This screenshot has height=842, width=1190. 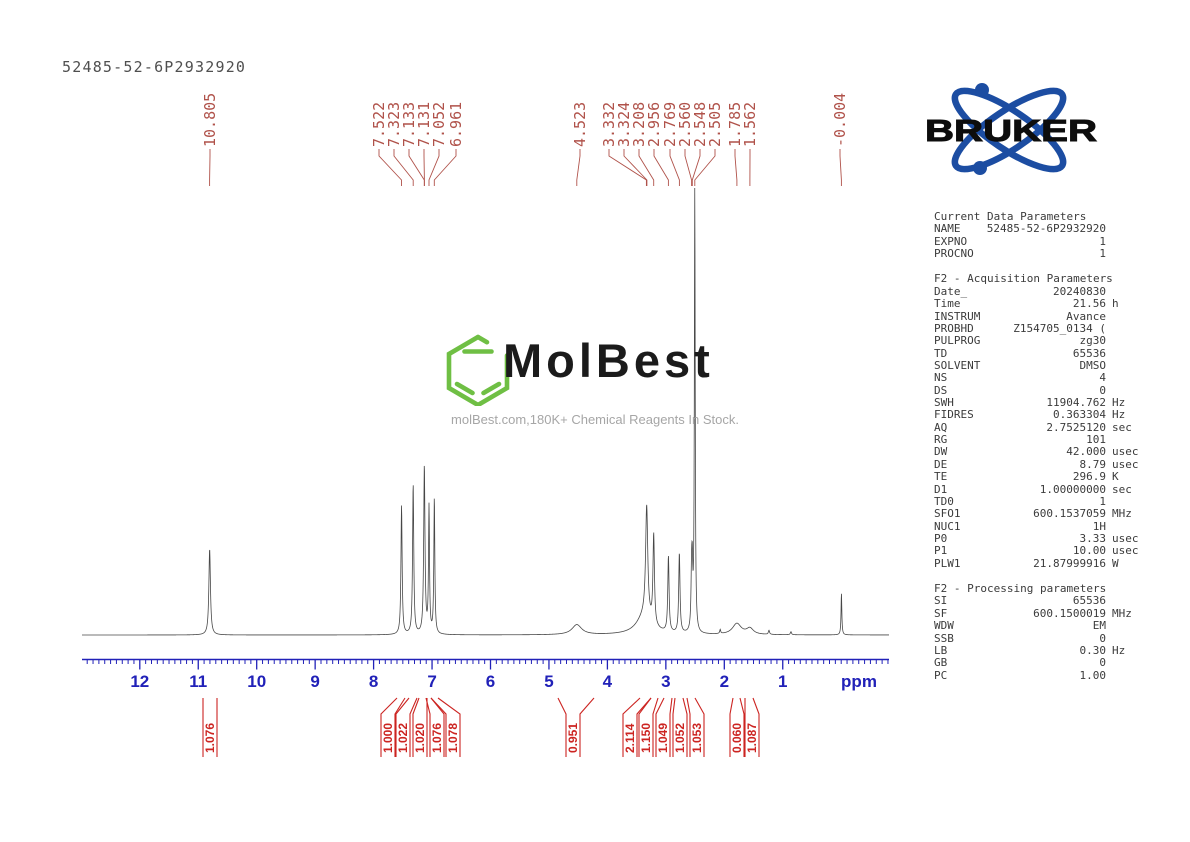 I want to click on parameter-row: WDW EM, so click(x=1043, y=626).